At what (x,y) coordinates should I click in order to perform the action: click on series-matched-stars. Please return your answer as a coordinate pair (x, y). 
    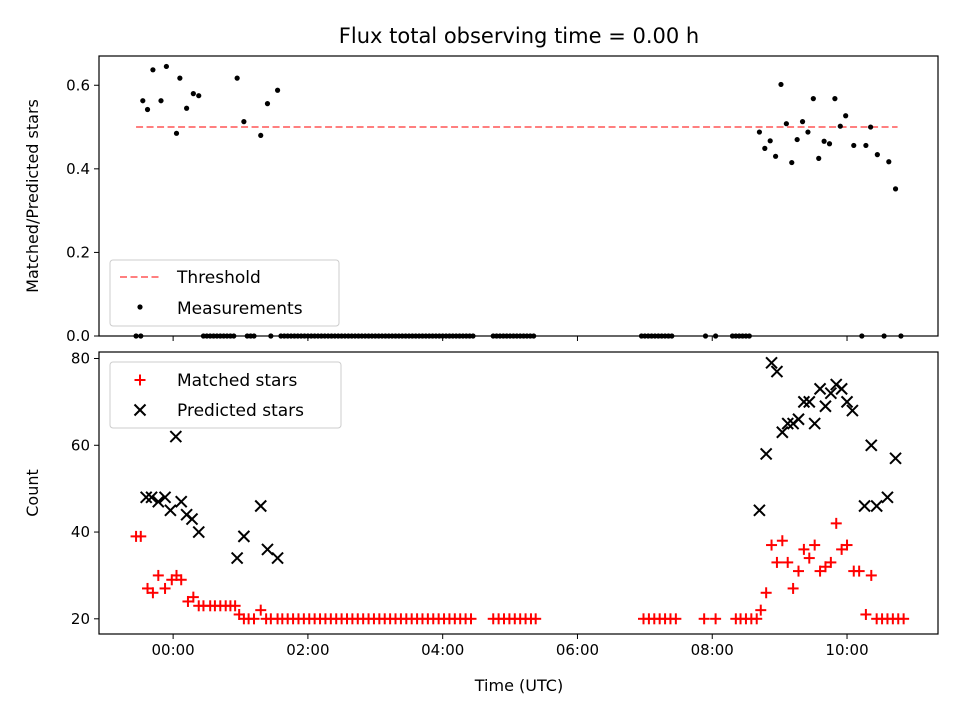
    Looking at the image, I should click on (520, 571).